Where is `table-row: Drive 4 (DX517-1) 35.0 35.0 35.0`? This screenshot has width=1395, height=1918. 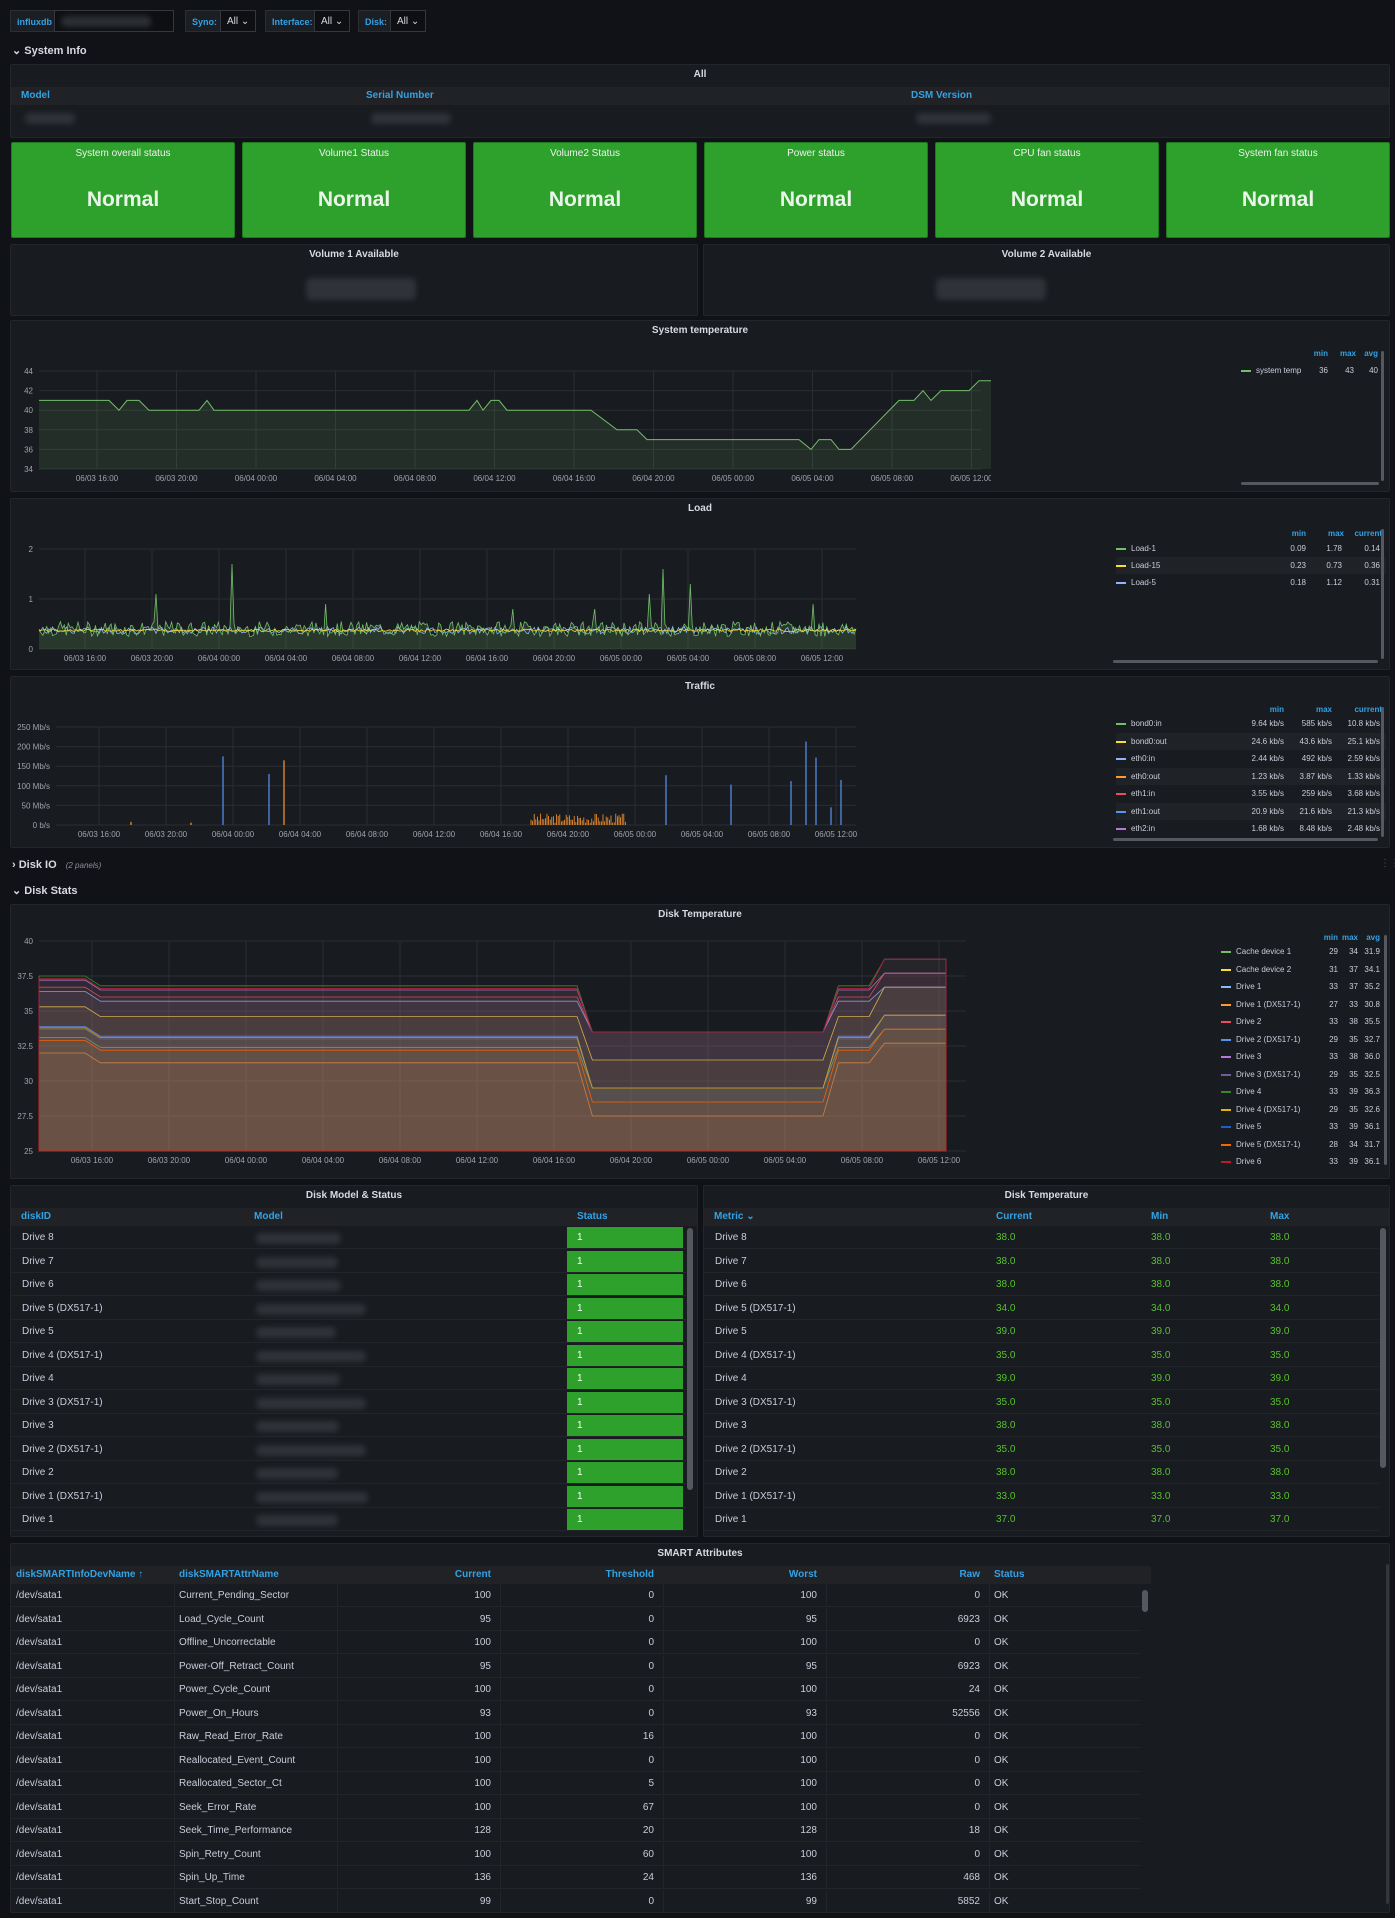 table-row: Drive 4 (DX517-1) 35.0 35.0 35.0 is located at coordinates (1041, 1355).